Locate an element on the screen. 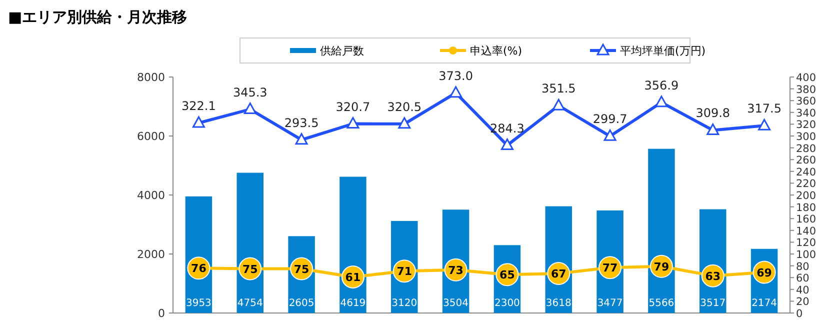 This screenshot has height=323, width=830. y2-tick-label: 20 is located at coordinates (803, 302).